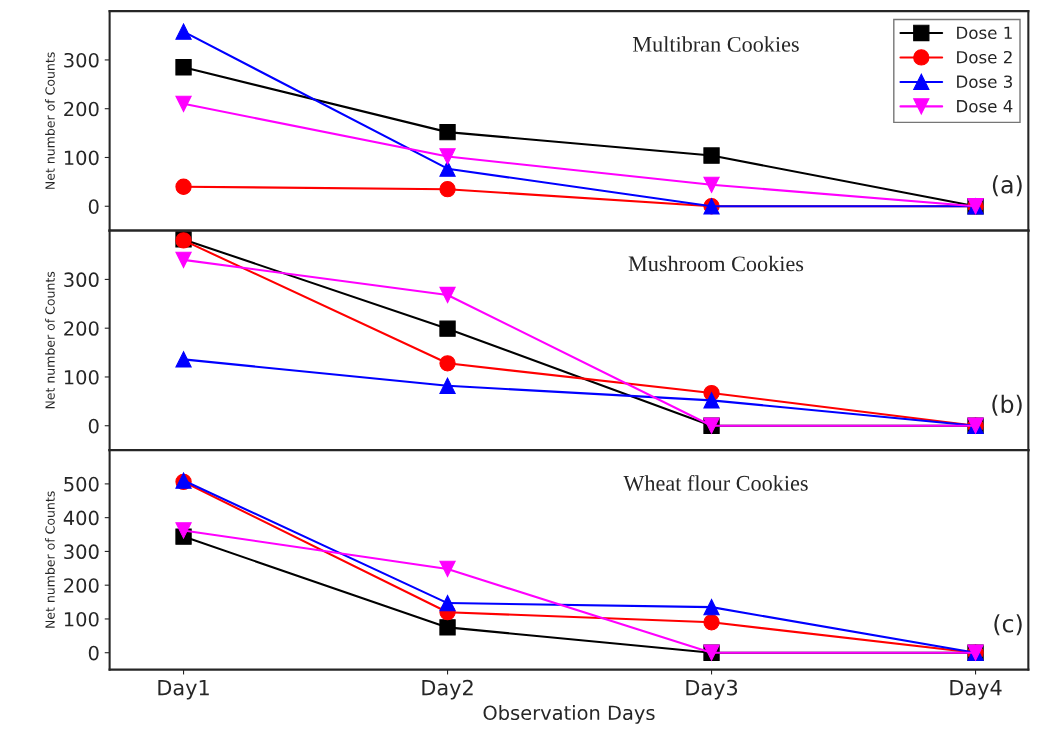 The height and width of the screenshot is (744, 1044). I want to click on y-tick-label: 400, so click(81, 518).